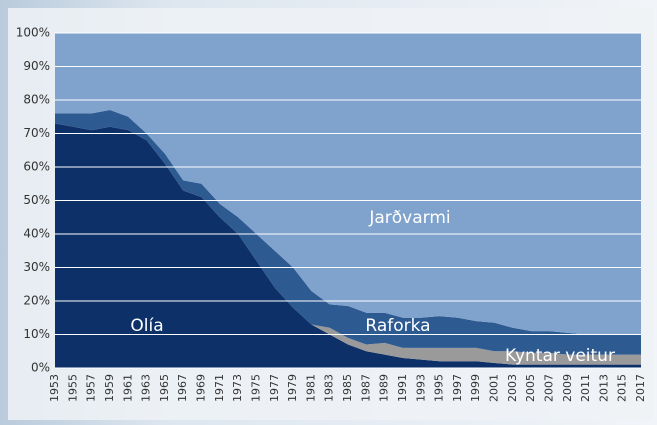 Image resolution: width=657 pixels, height=425 pixels. I want to click on x-tick-label: 1999, so click(475, 388).